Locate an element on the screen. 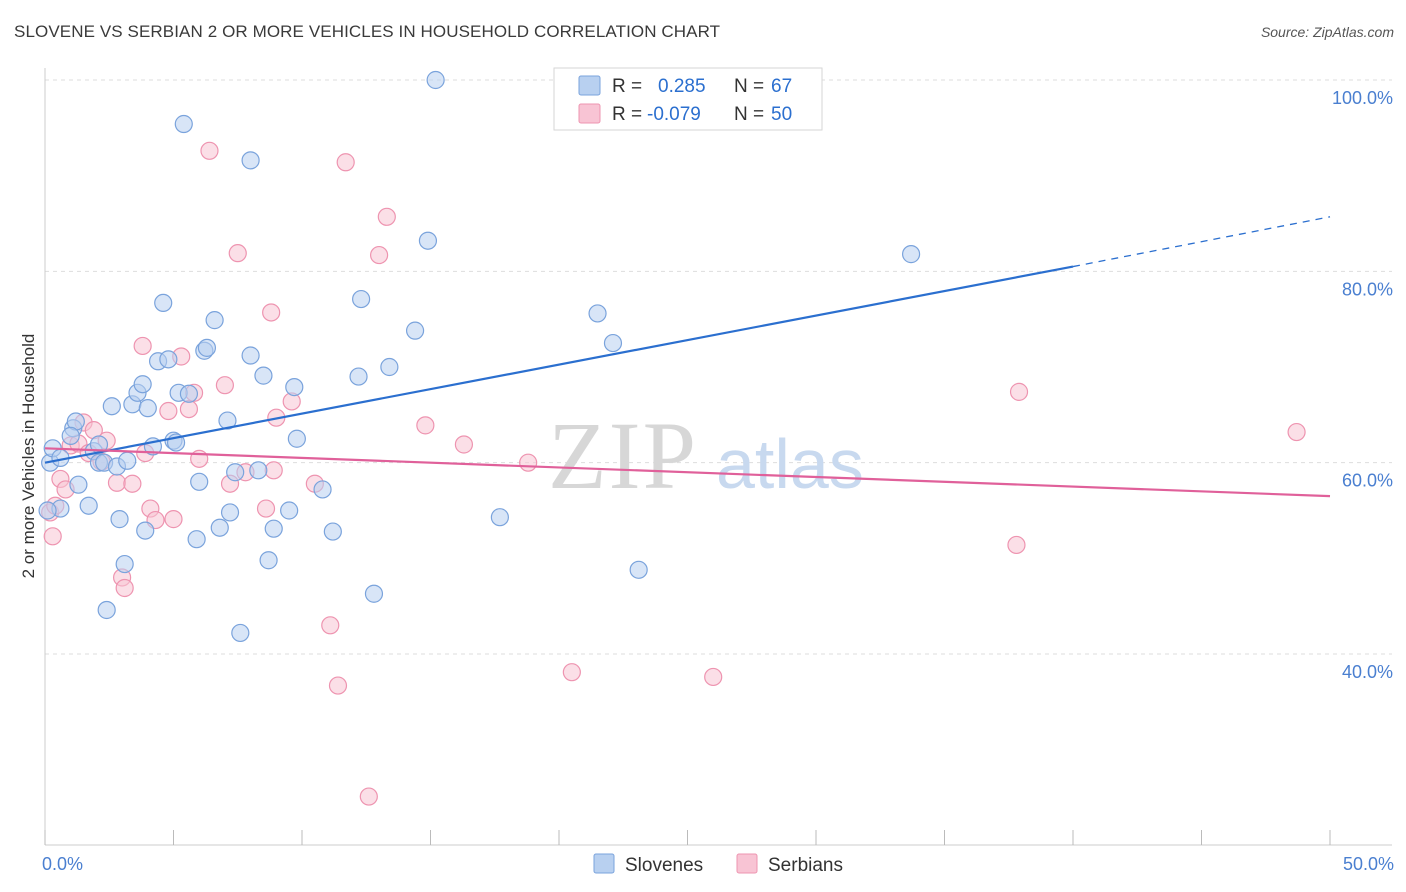 The image size is (1406, 892). legend-box: R = 0.285 N = 67 R = -0.079 N = 50 is located at coordinates (688, 99).